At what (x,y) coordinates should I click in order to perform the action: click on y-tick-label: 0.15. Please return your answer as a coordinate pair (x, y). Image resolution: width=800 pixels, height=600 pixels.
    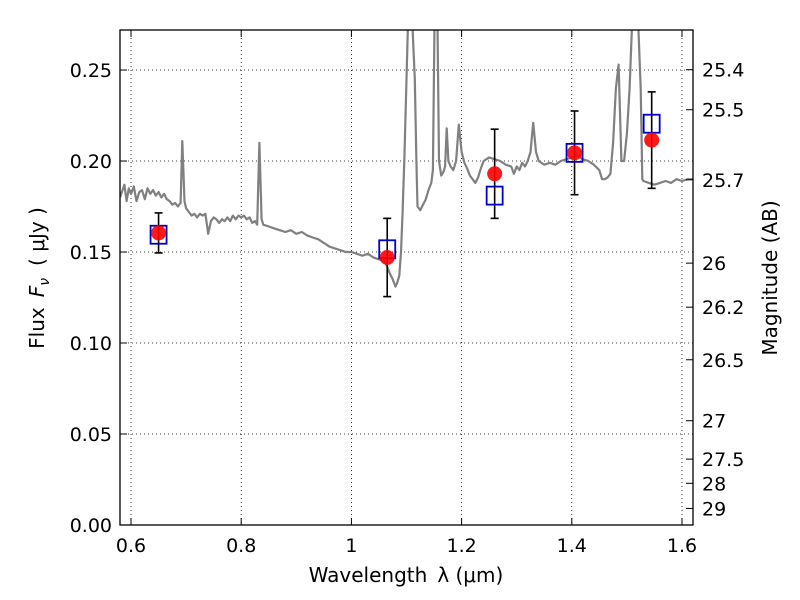
    Looking at the image, I should click on (91, 253).